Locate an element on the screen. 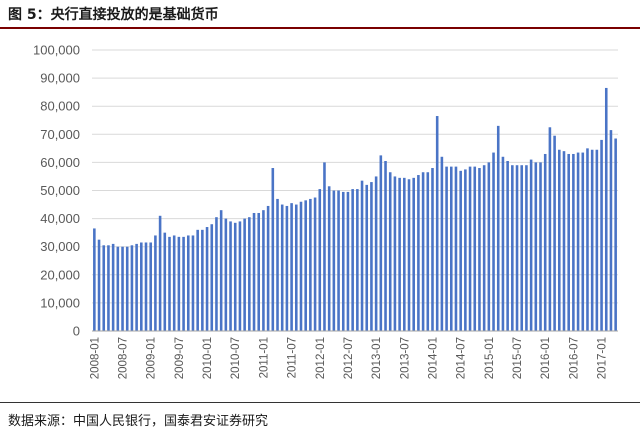 Image resolution: width=640 pixels, height=437 pixels. x-tick-label: 2009-01 is located at coordinates (152, 358).